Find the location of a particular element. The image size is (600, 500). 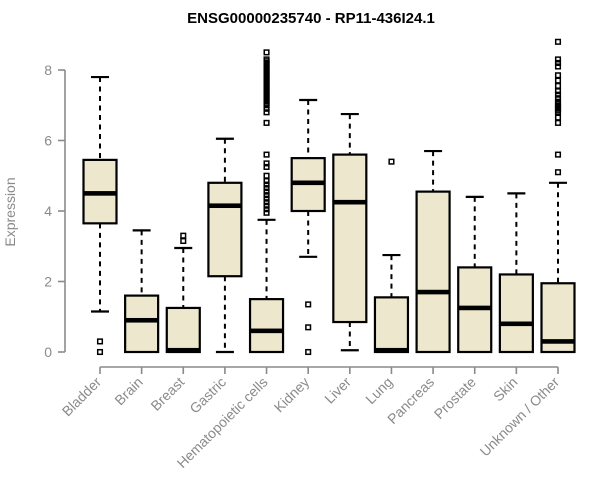

boxplot-kidney is located at coordinates (308, 227).